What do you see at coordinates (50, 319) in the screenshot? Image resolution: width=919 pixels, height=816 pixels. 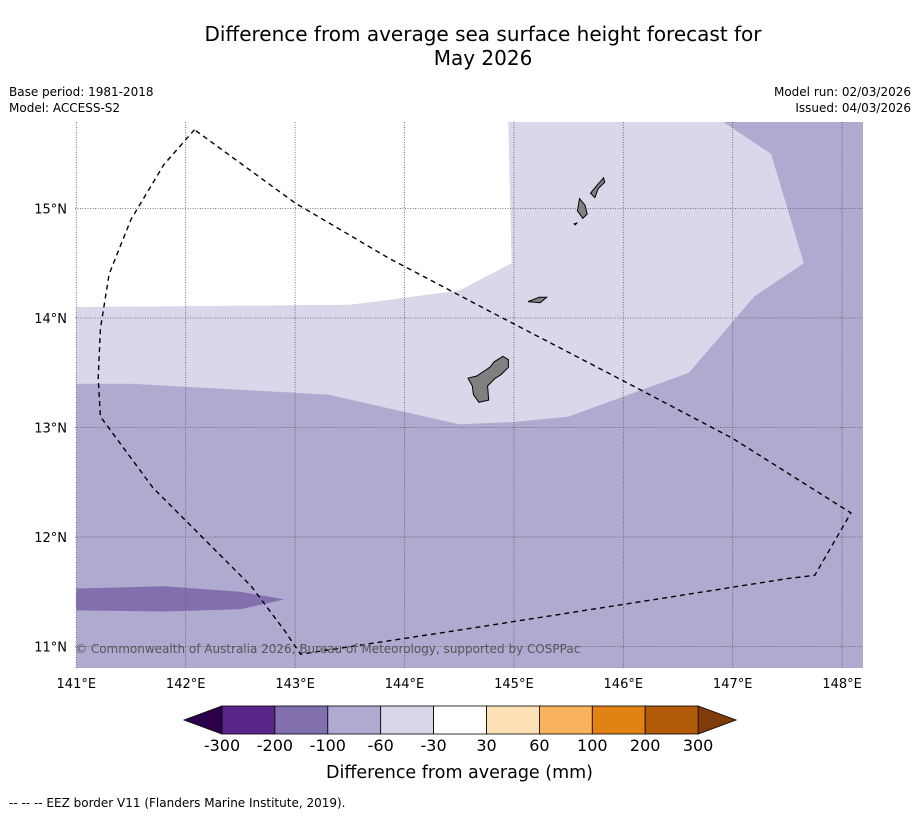 I see `y-tick-label: 14°N` at bounding box center [50, 319].